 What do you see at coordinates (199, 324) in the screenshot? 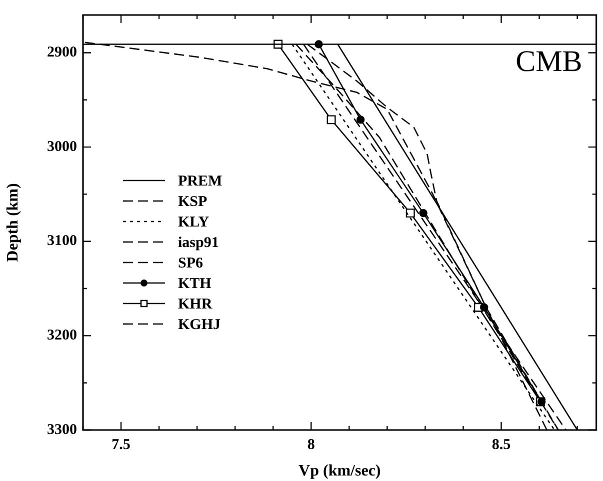
I see `legend-label: KGHJ` at bounding box center [199, 324].